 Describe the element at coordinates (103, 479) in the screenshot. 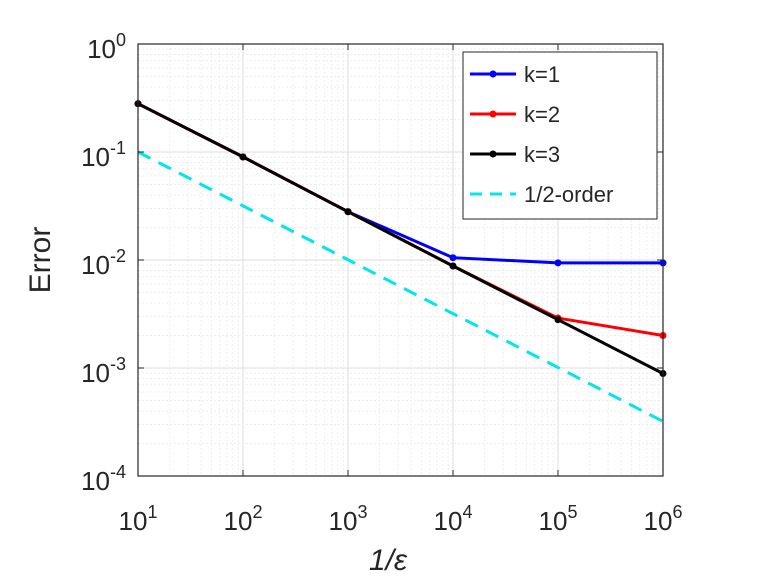

I see `y-tick-label: 10⁻⁴` at that location.